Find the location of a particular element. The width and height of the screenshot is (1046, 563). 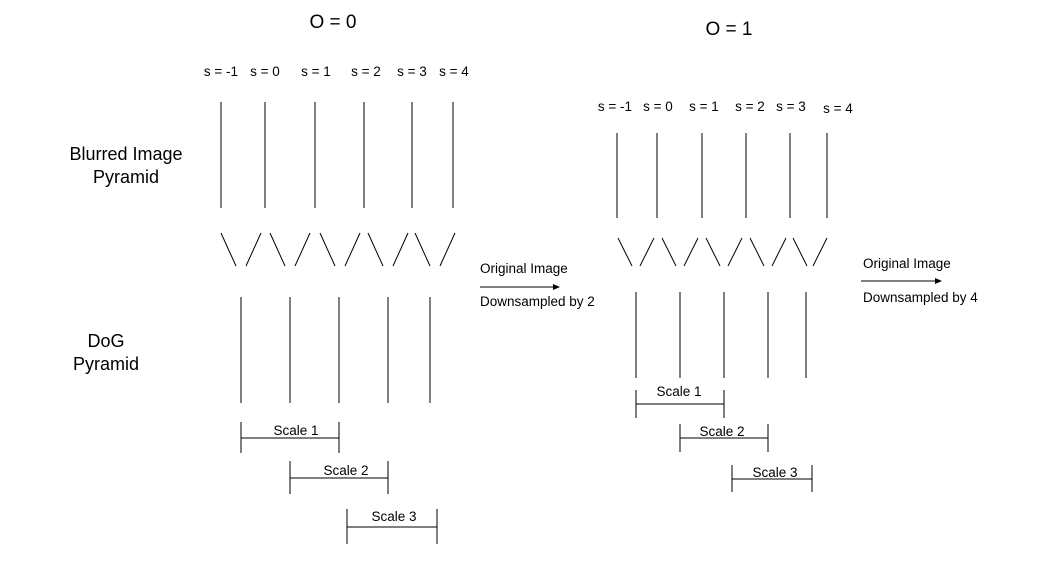

octave-1-scale-label: s = 0 is located at coordinates (658, 106).